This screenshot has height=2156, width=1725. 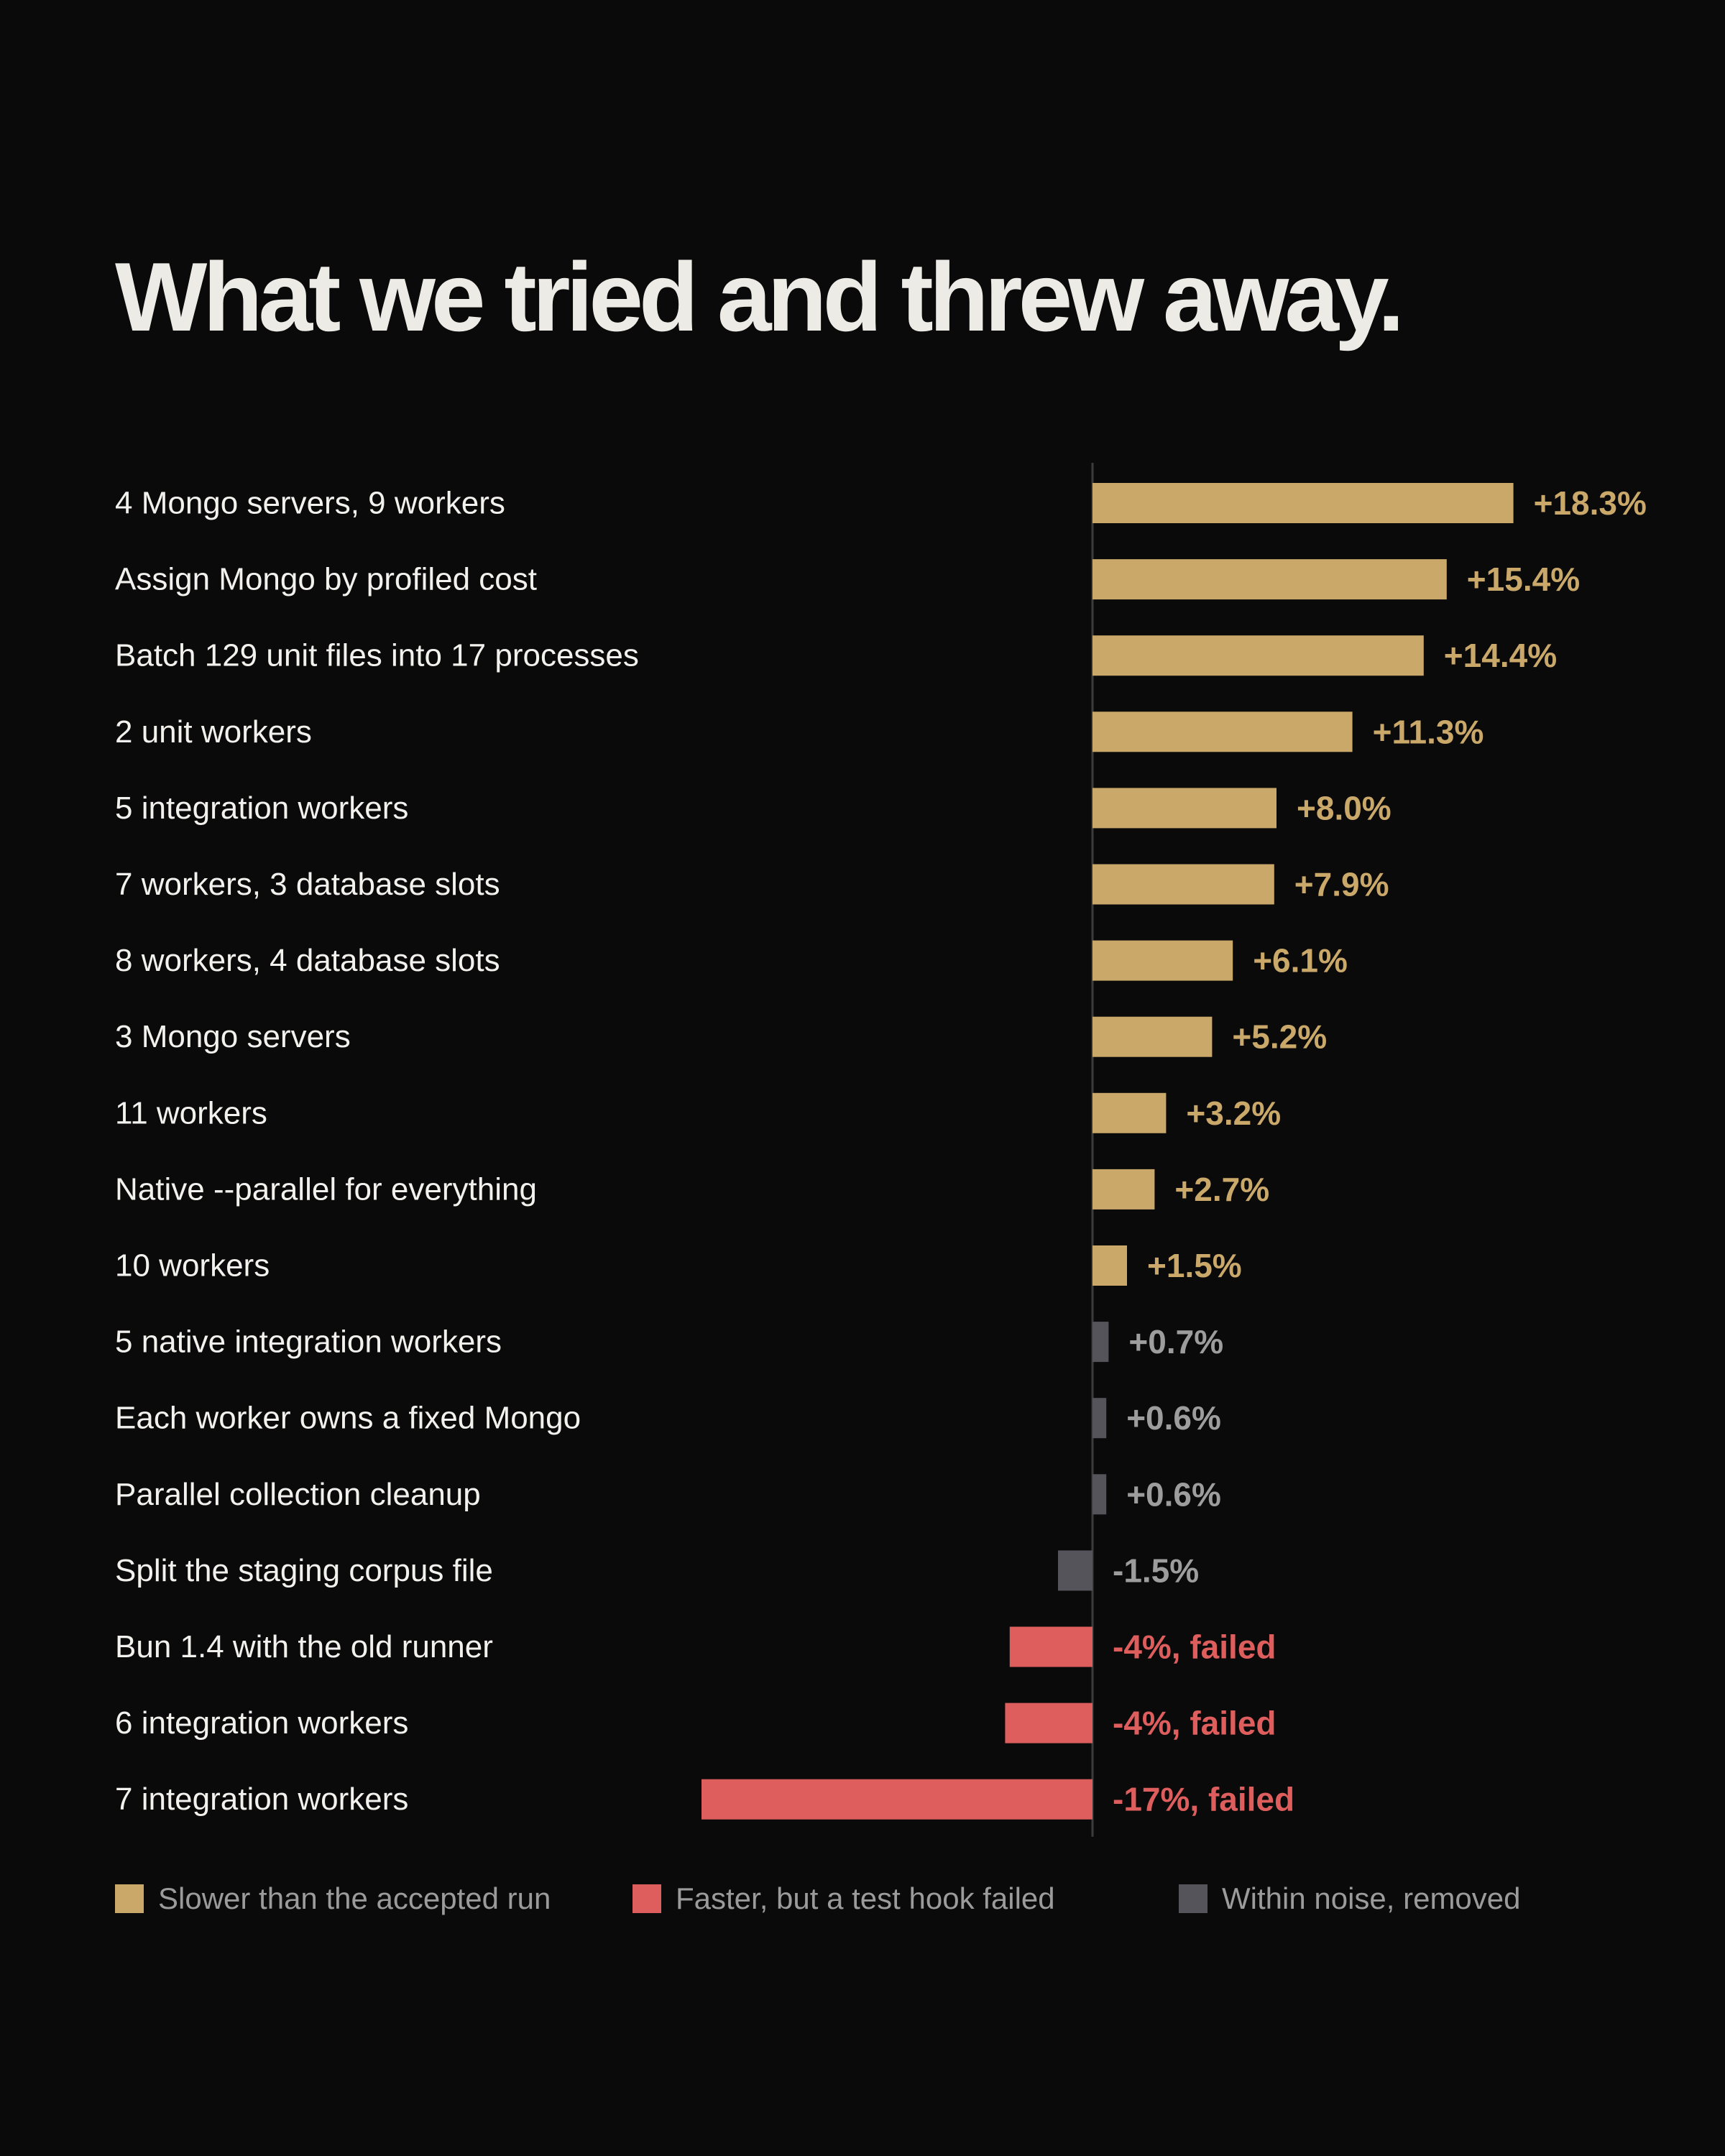 What do you see at coordinates (1500, 655) in the screenshot?
I see `value-label: +14.4%` at bounding box center [1500, 655].